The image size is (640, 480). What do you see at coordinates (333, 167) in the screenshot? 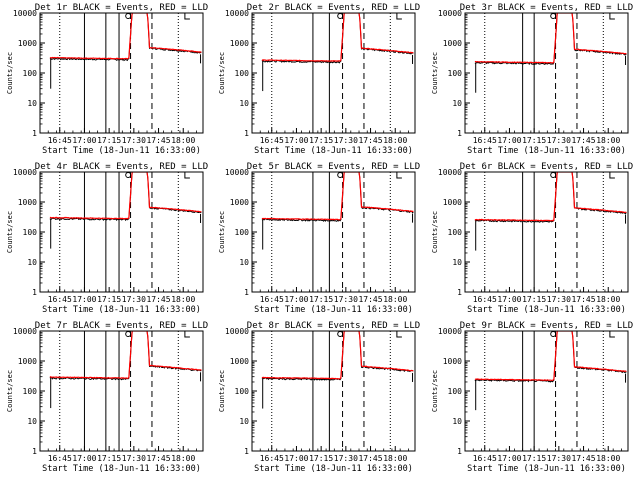
I see `panel-title: Det 5r BLACK = Events, RED = LLD` at bounding box center [333, 167].